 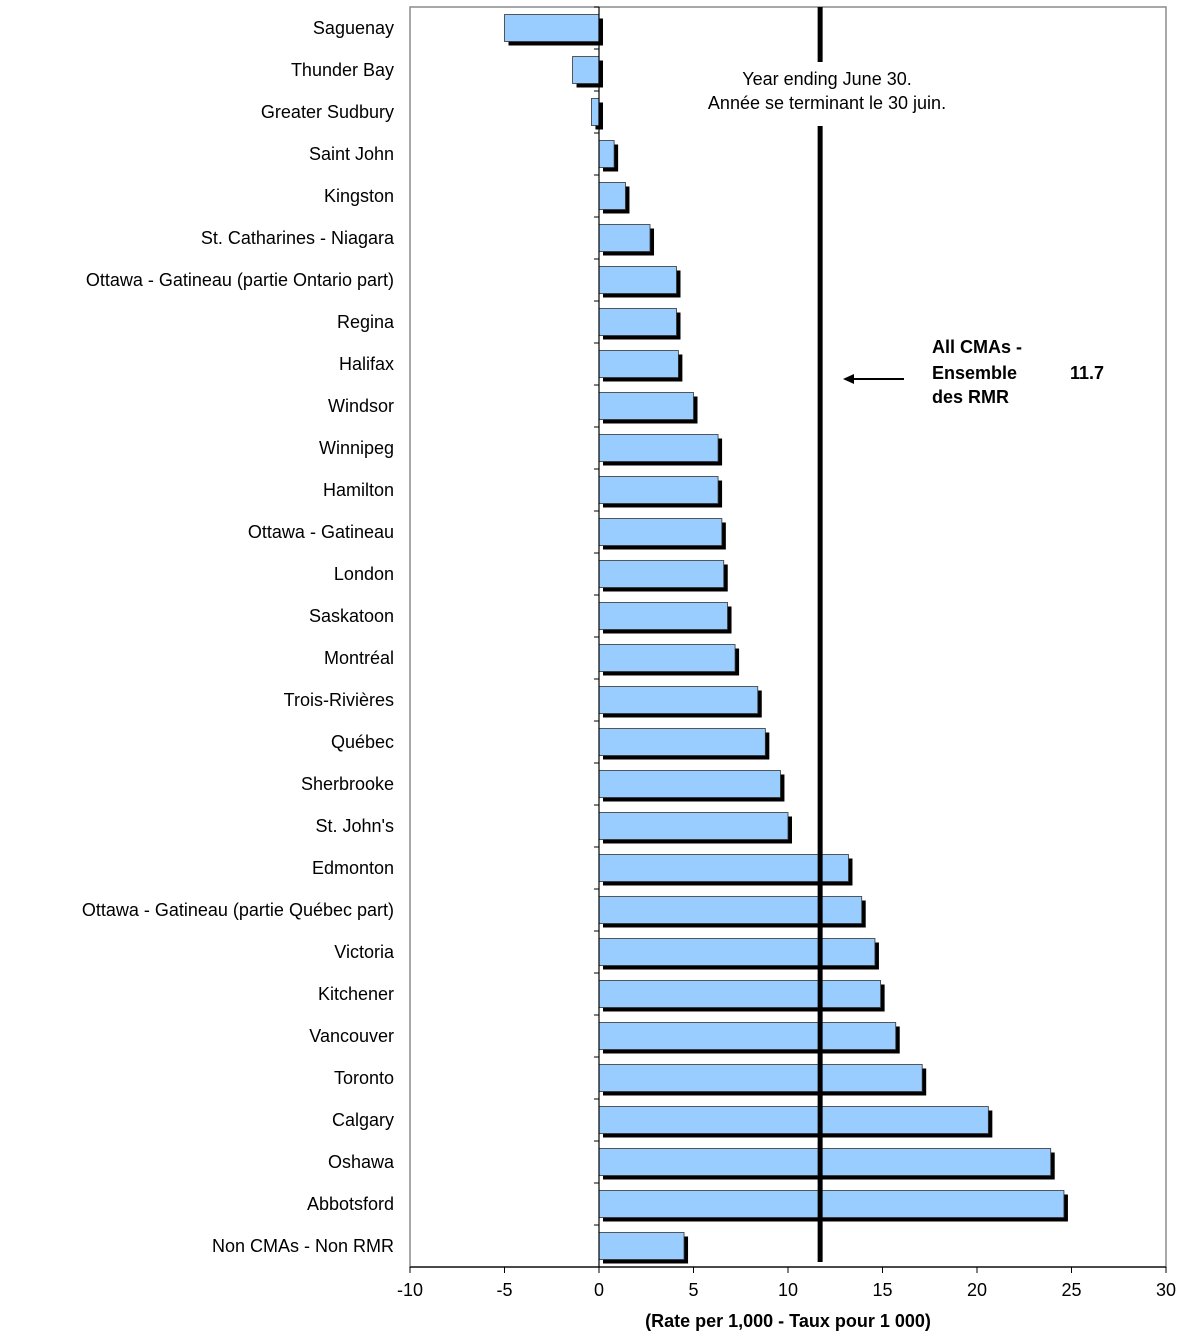 What do you see at coordinates (327, 112) in the screenshot?
I see `category-label: Greater Sudbury` at bounding box center [327, 112].